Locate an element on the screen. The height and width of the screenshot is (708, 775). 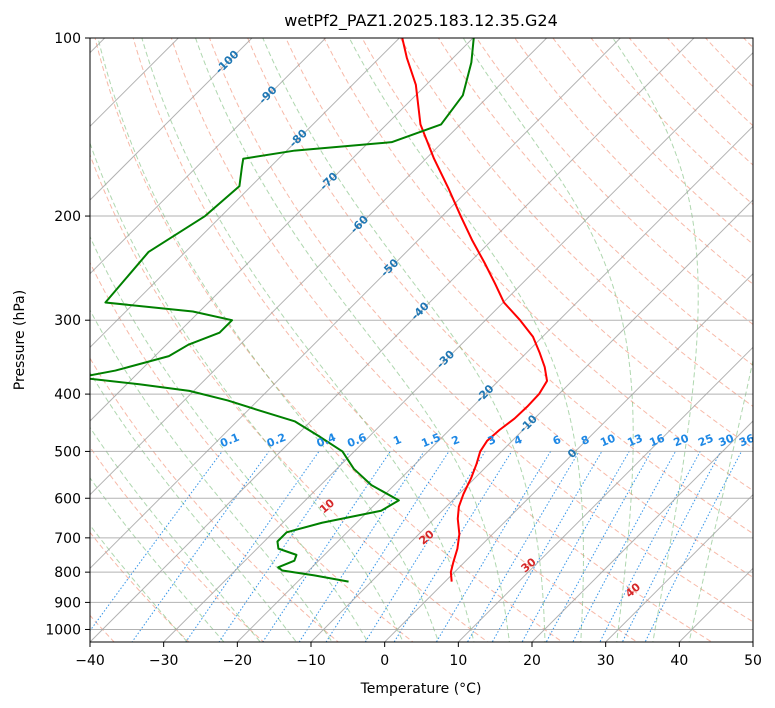
x-tick-label: 0 is located at coordinates (384, 661).